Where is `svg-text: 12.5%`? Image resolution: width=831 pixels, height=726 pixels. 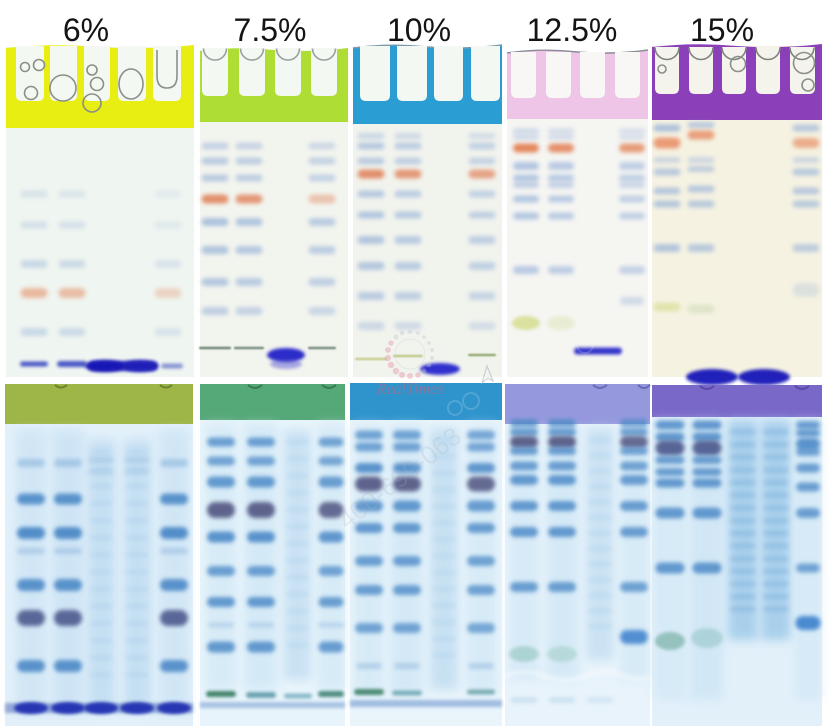 svg-text: 12.5% is located at coordinates (572, 30).